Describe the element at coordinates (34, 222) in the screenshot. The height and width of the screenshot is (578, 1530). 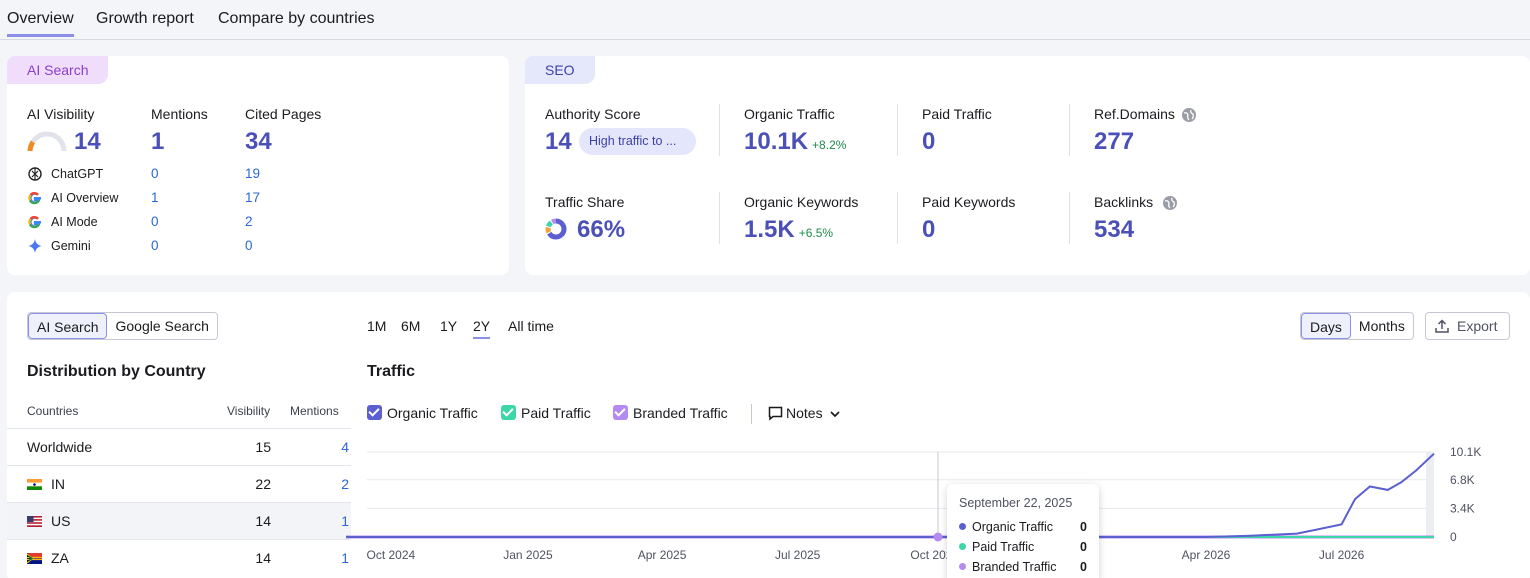
I see `google-icon` at that location.